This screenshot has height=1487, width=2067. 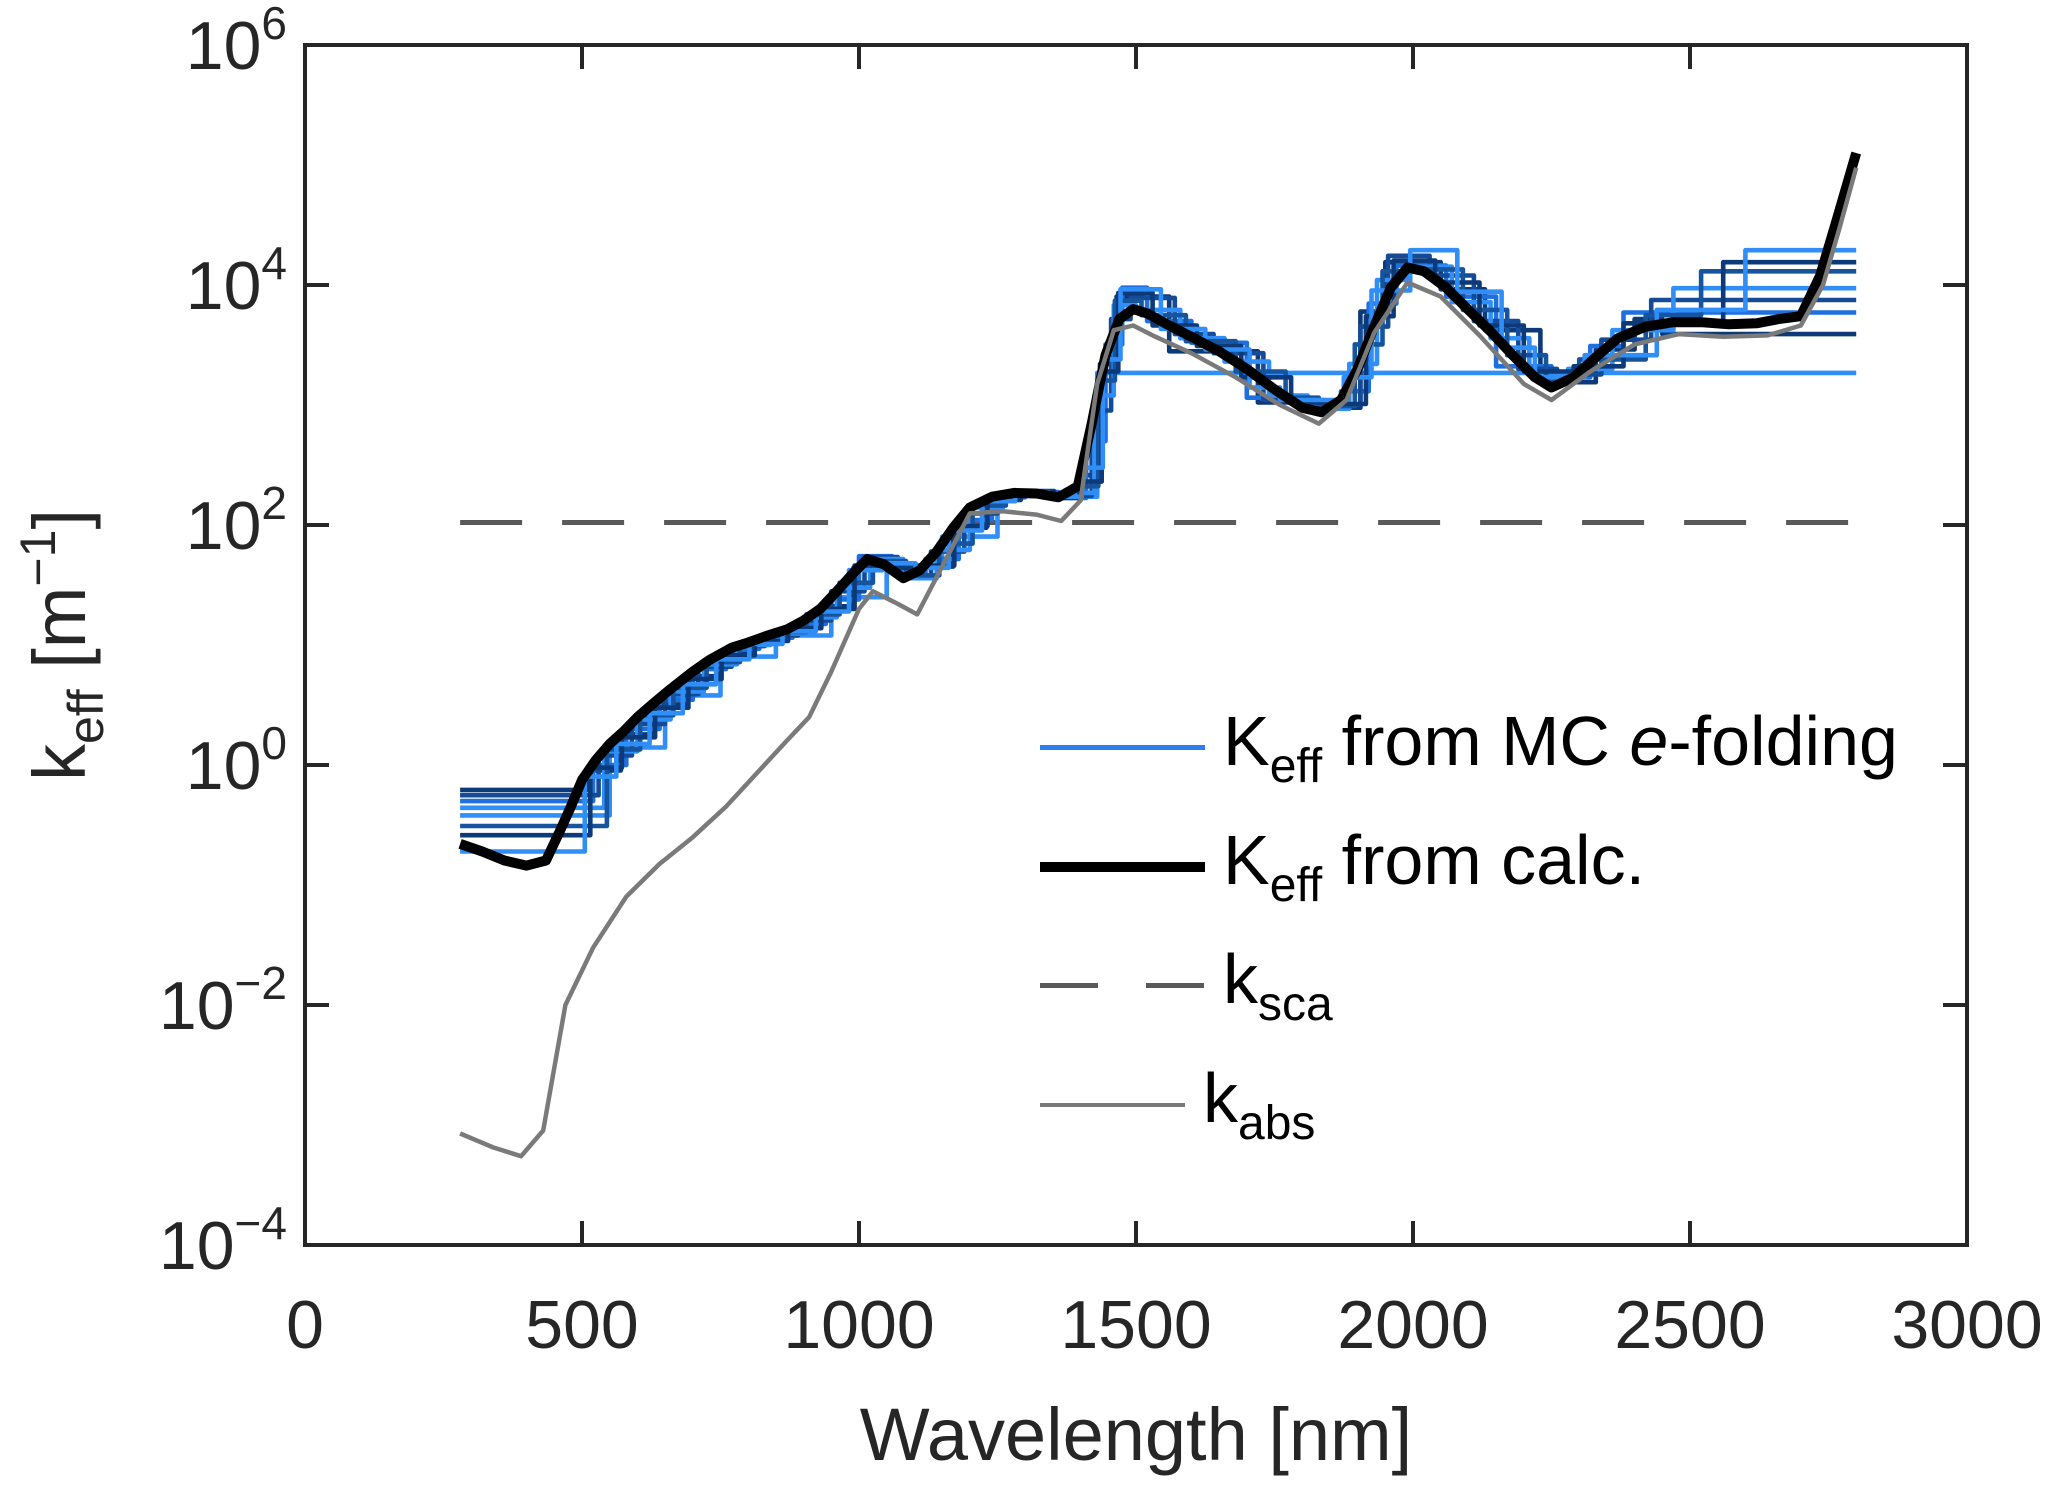 What do you see at coordinates (236, 42) in the screenshot?
I see `svg-text: 10⁶` at bounding box center [236, 42].